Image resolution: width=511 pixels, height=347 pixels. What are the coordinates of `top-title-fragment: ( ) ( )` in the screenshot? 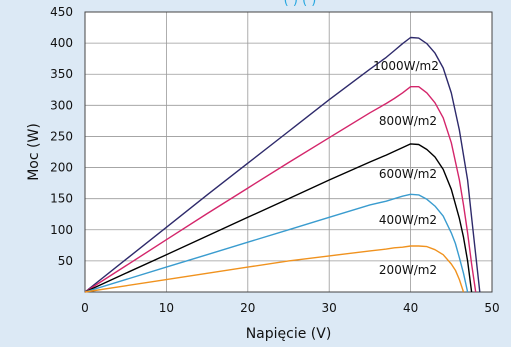 It's located at (300, 4).